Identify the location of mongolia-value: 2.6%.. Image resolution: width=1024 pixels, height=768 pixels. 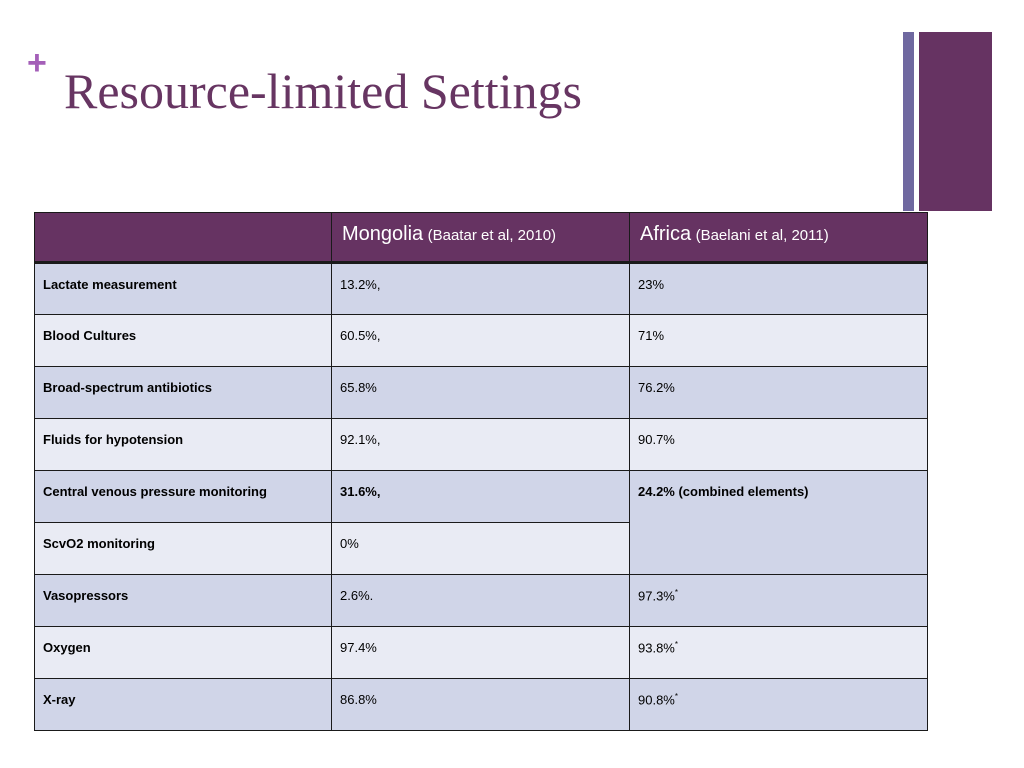
(480, 600).